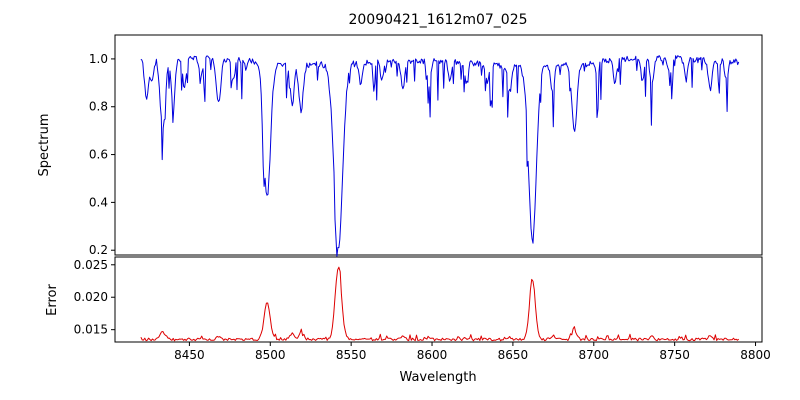 The image size is (800, 400). What do you see at coordinates (513, 355) in the screenshot?
I see `x-tick-label: 8650` at bounding box center [513, 355].